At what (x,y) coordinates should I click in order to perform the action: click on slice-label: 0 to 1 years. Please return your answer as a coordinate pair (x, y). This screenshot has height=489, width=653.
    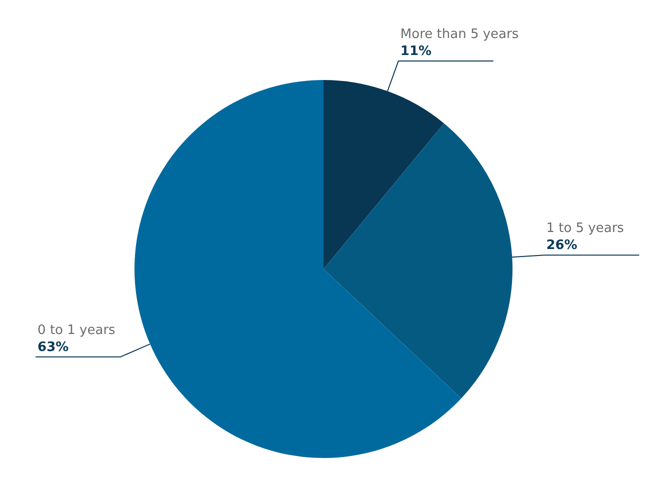
    Looking at the image, I should click on (77, 330).